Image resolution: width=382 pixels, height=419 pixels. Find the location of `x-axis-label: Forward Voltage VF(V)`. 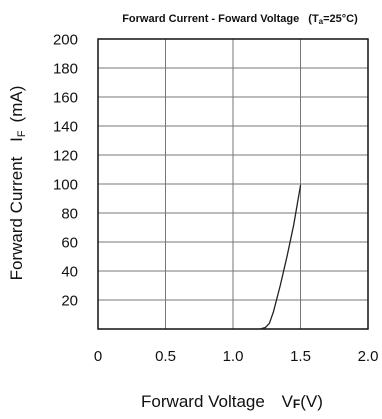

x-axis-label: Forward Voltage VF(V) is located at coordinates (232, 401).